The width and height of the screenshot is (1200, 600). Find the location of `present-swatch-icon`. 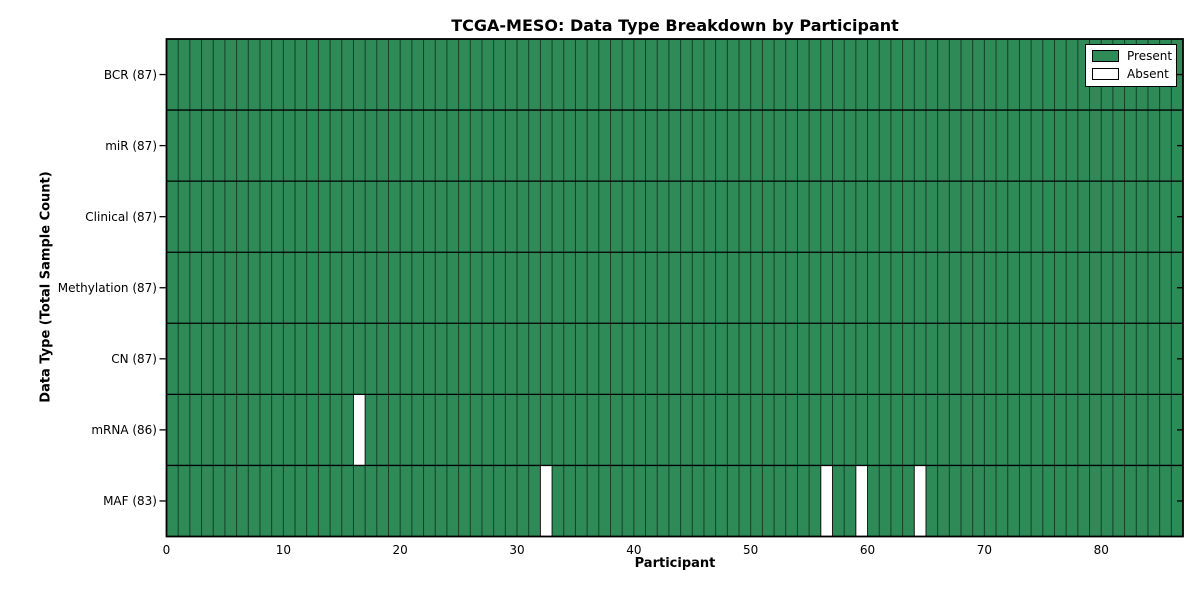

present-swatch-icon is located at coordinates (1105, 56).